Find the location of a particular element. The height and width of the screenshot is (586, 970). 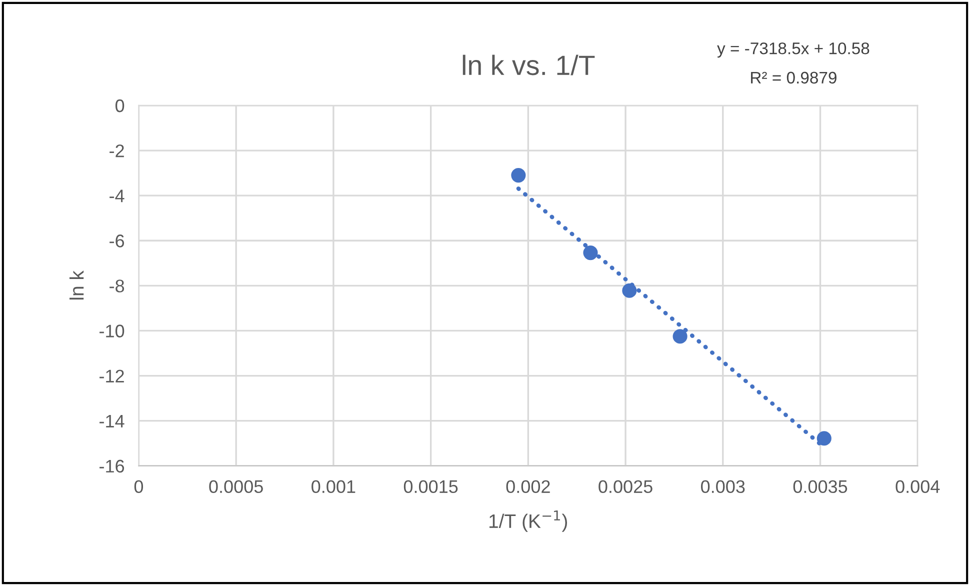

x-tick-label: 0 is located at coordinates (139, 487).